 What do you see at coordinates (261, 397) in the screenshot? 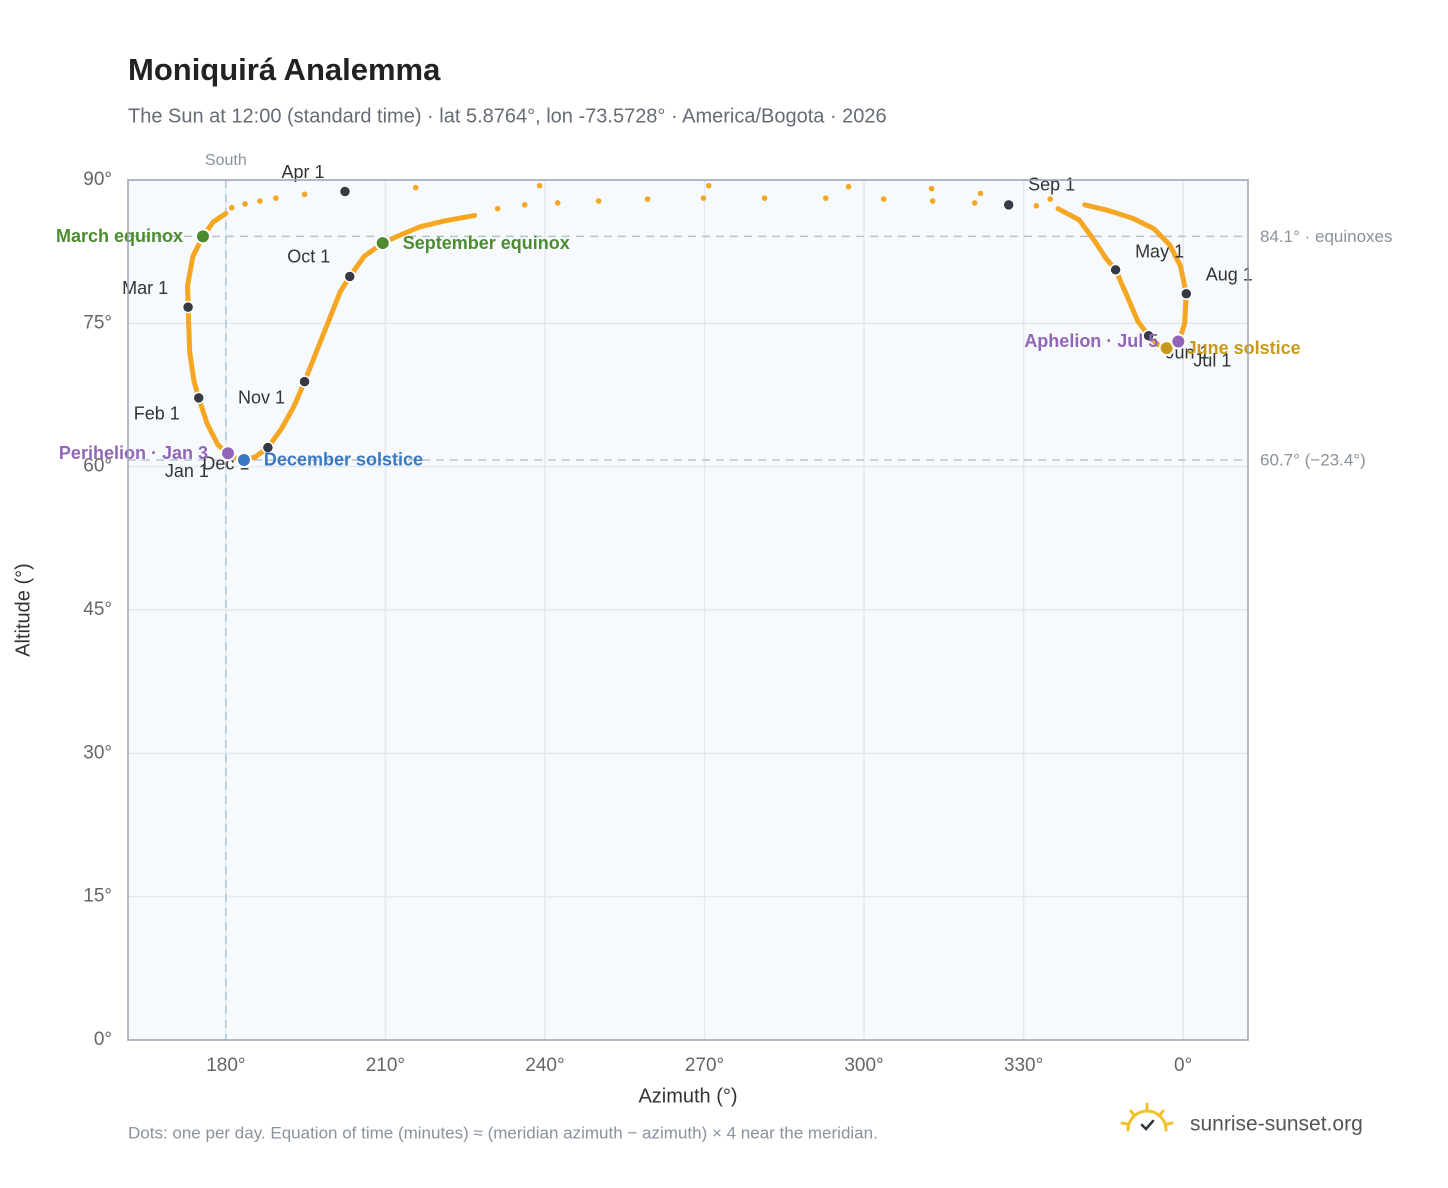
I see `month-label: Nov 1` at bounding box center [261, 397].